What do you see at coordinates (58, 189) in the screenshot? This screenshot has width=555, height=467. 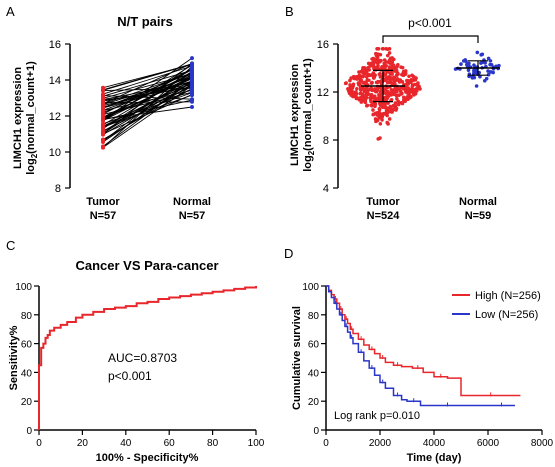 I see `panel-a-ytick-label: 8` at bounding box center [58, 189].